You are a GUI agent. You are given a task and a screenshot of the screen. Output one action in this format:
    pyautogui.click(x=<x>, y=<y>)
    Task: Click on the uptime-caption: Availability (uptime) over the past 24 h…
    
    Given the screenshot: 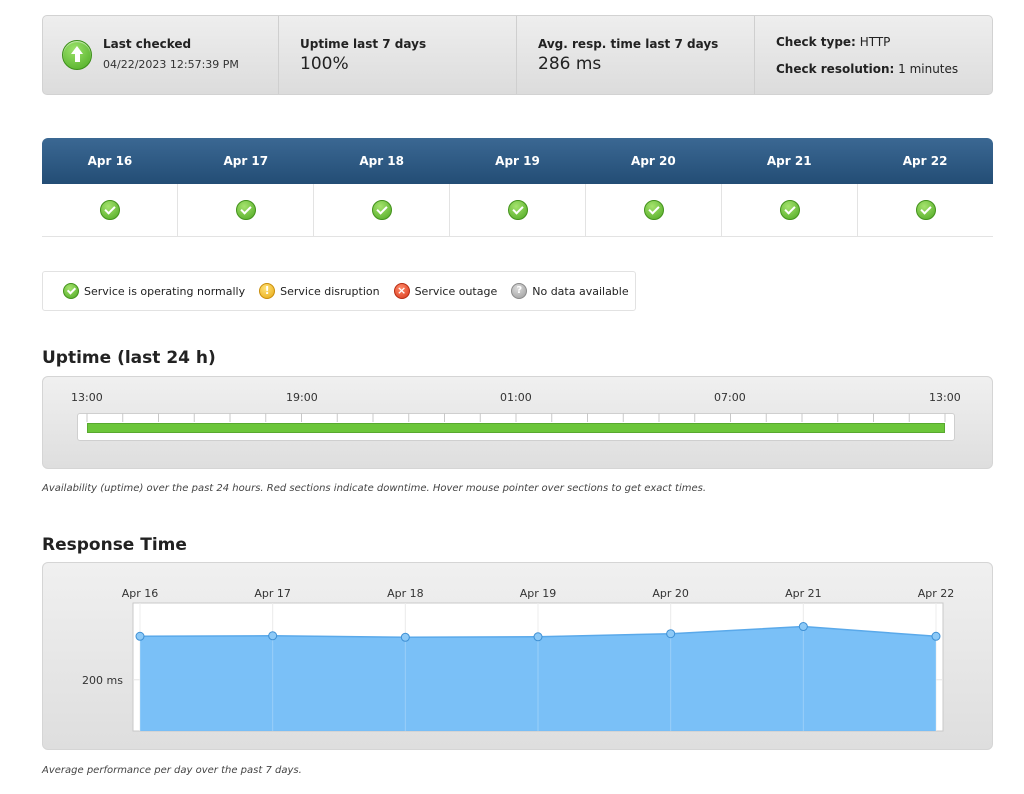 What is the action you would take?
    pyautogui.click(x=374, y=488)
    